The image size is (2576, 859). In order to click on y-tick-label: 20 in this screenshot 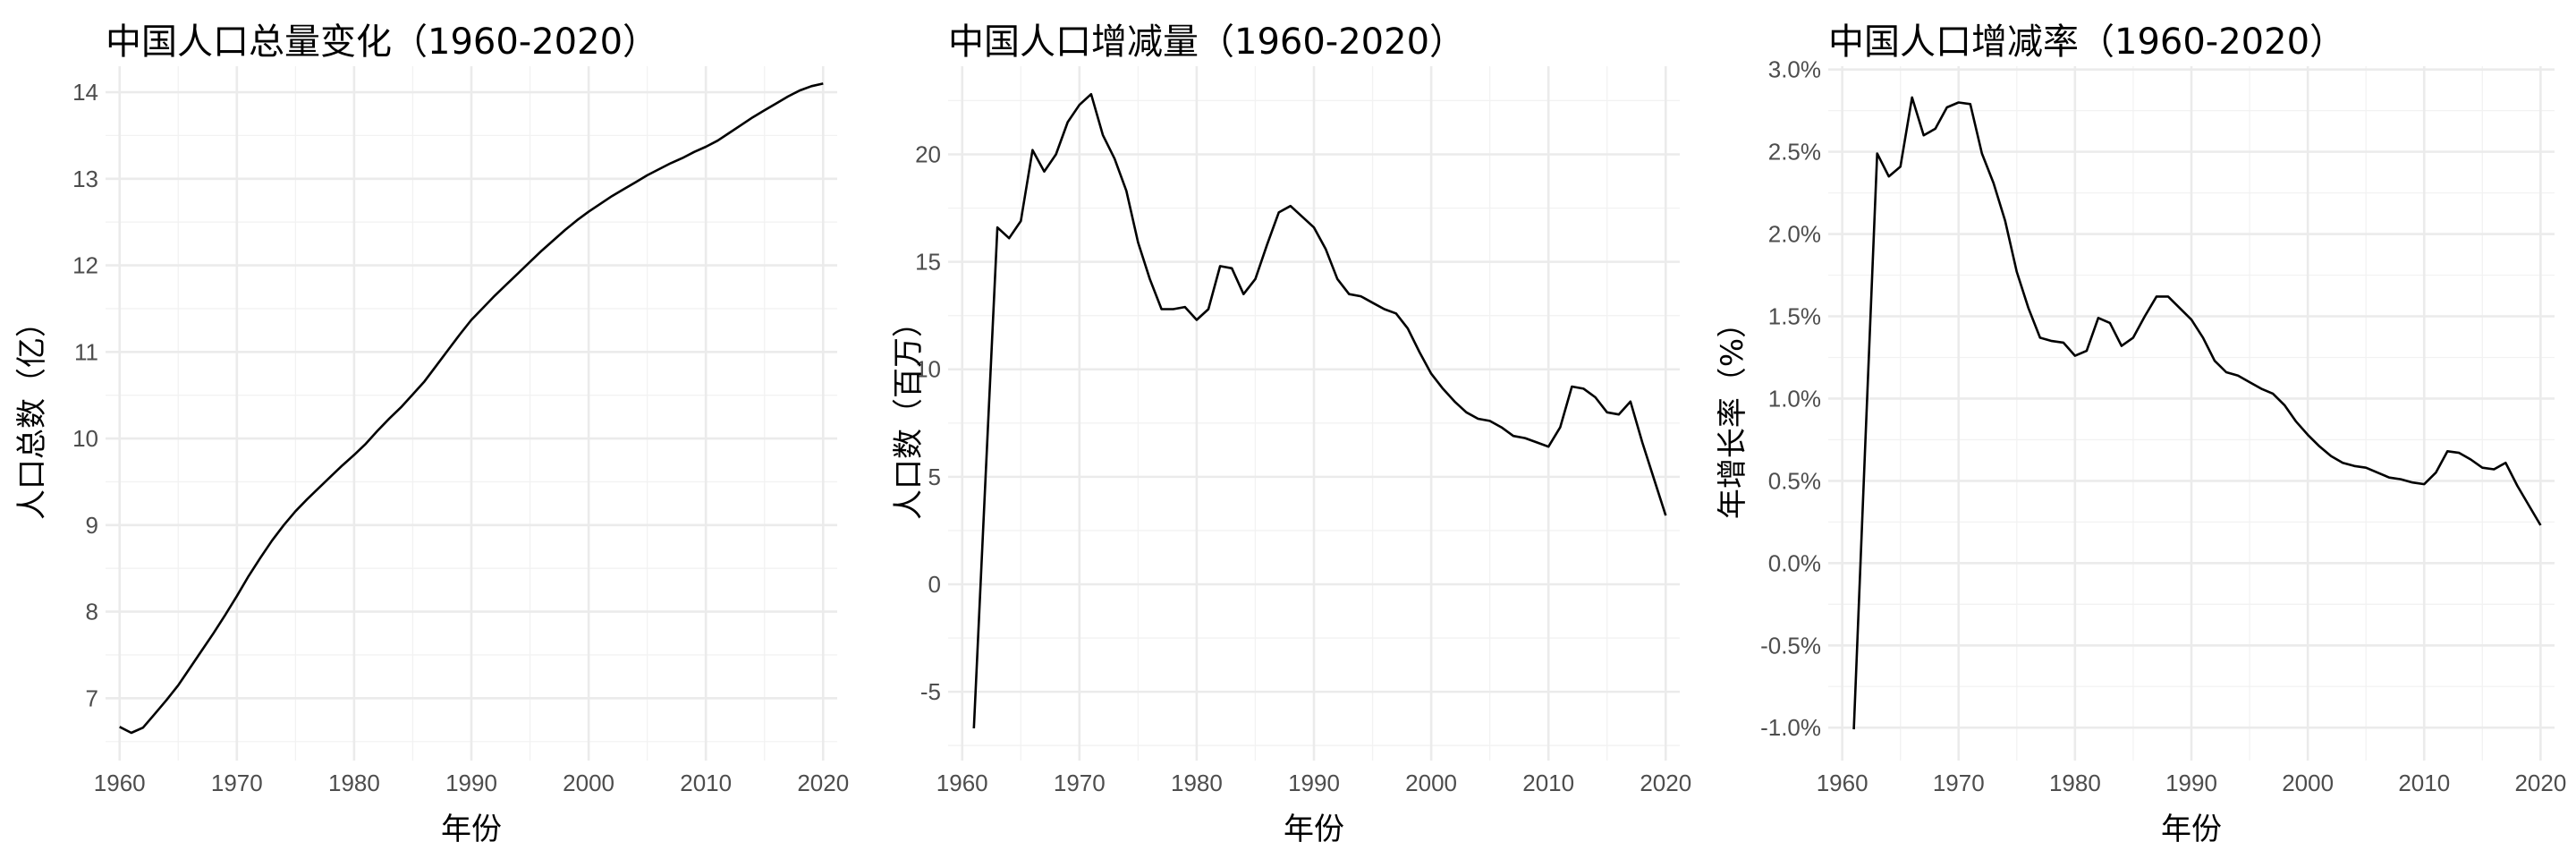, I will do `click(928, 154)`.